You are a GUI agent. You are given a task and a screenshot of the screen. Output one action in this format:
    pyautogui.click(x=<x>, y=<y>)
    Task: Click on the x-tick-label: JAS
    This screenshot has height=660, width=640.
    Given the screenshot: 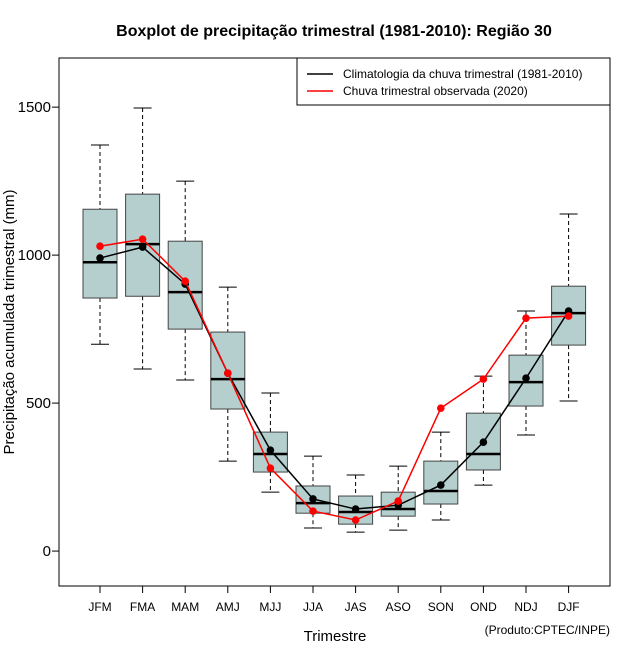 What is the action you would take?
    pyautogui.click(x=356, y=607)
    